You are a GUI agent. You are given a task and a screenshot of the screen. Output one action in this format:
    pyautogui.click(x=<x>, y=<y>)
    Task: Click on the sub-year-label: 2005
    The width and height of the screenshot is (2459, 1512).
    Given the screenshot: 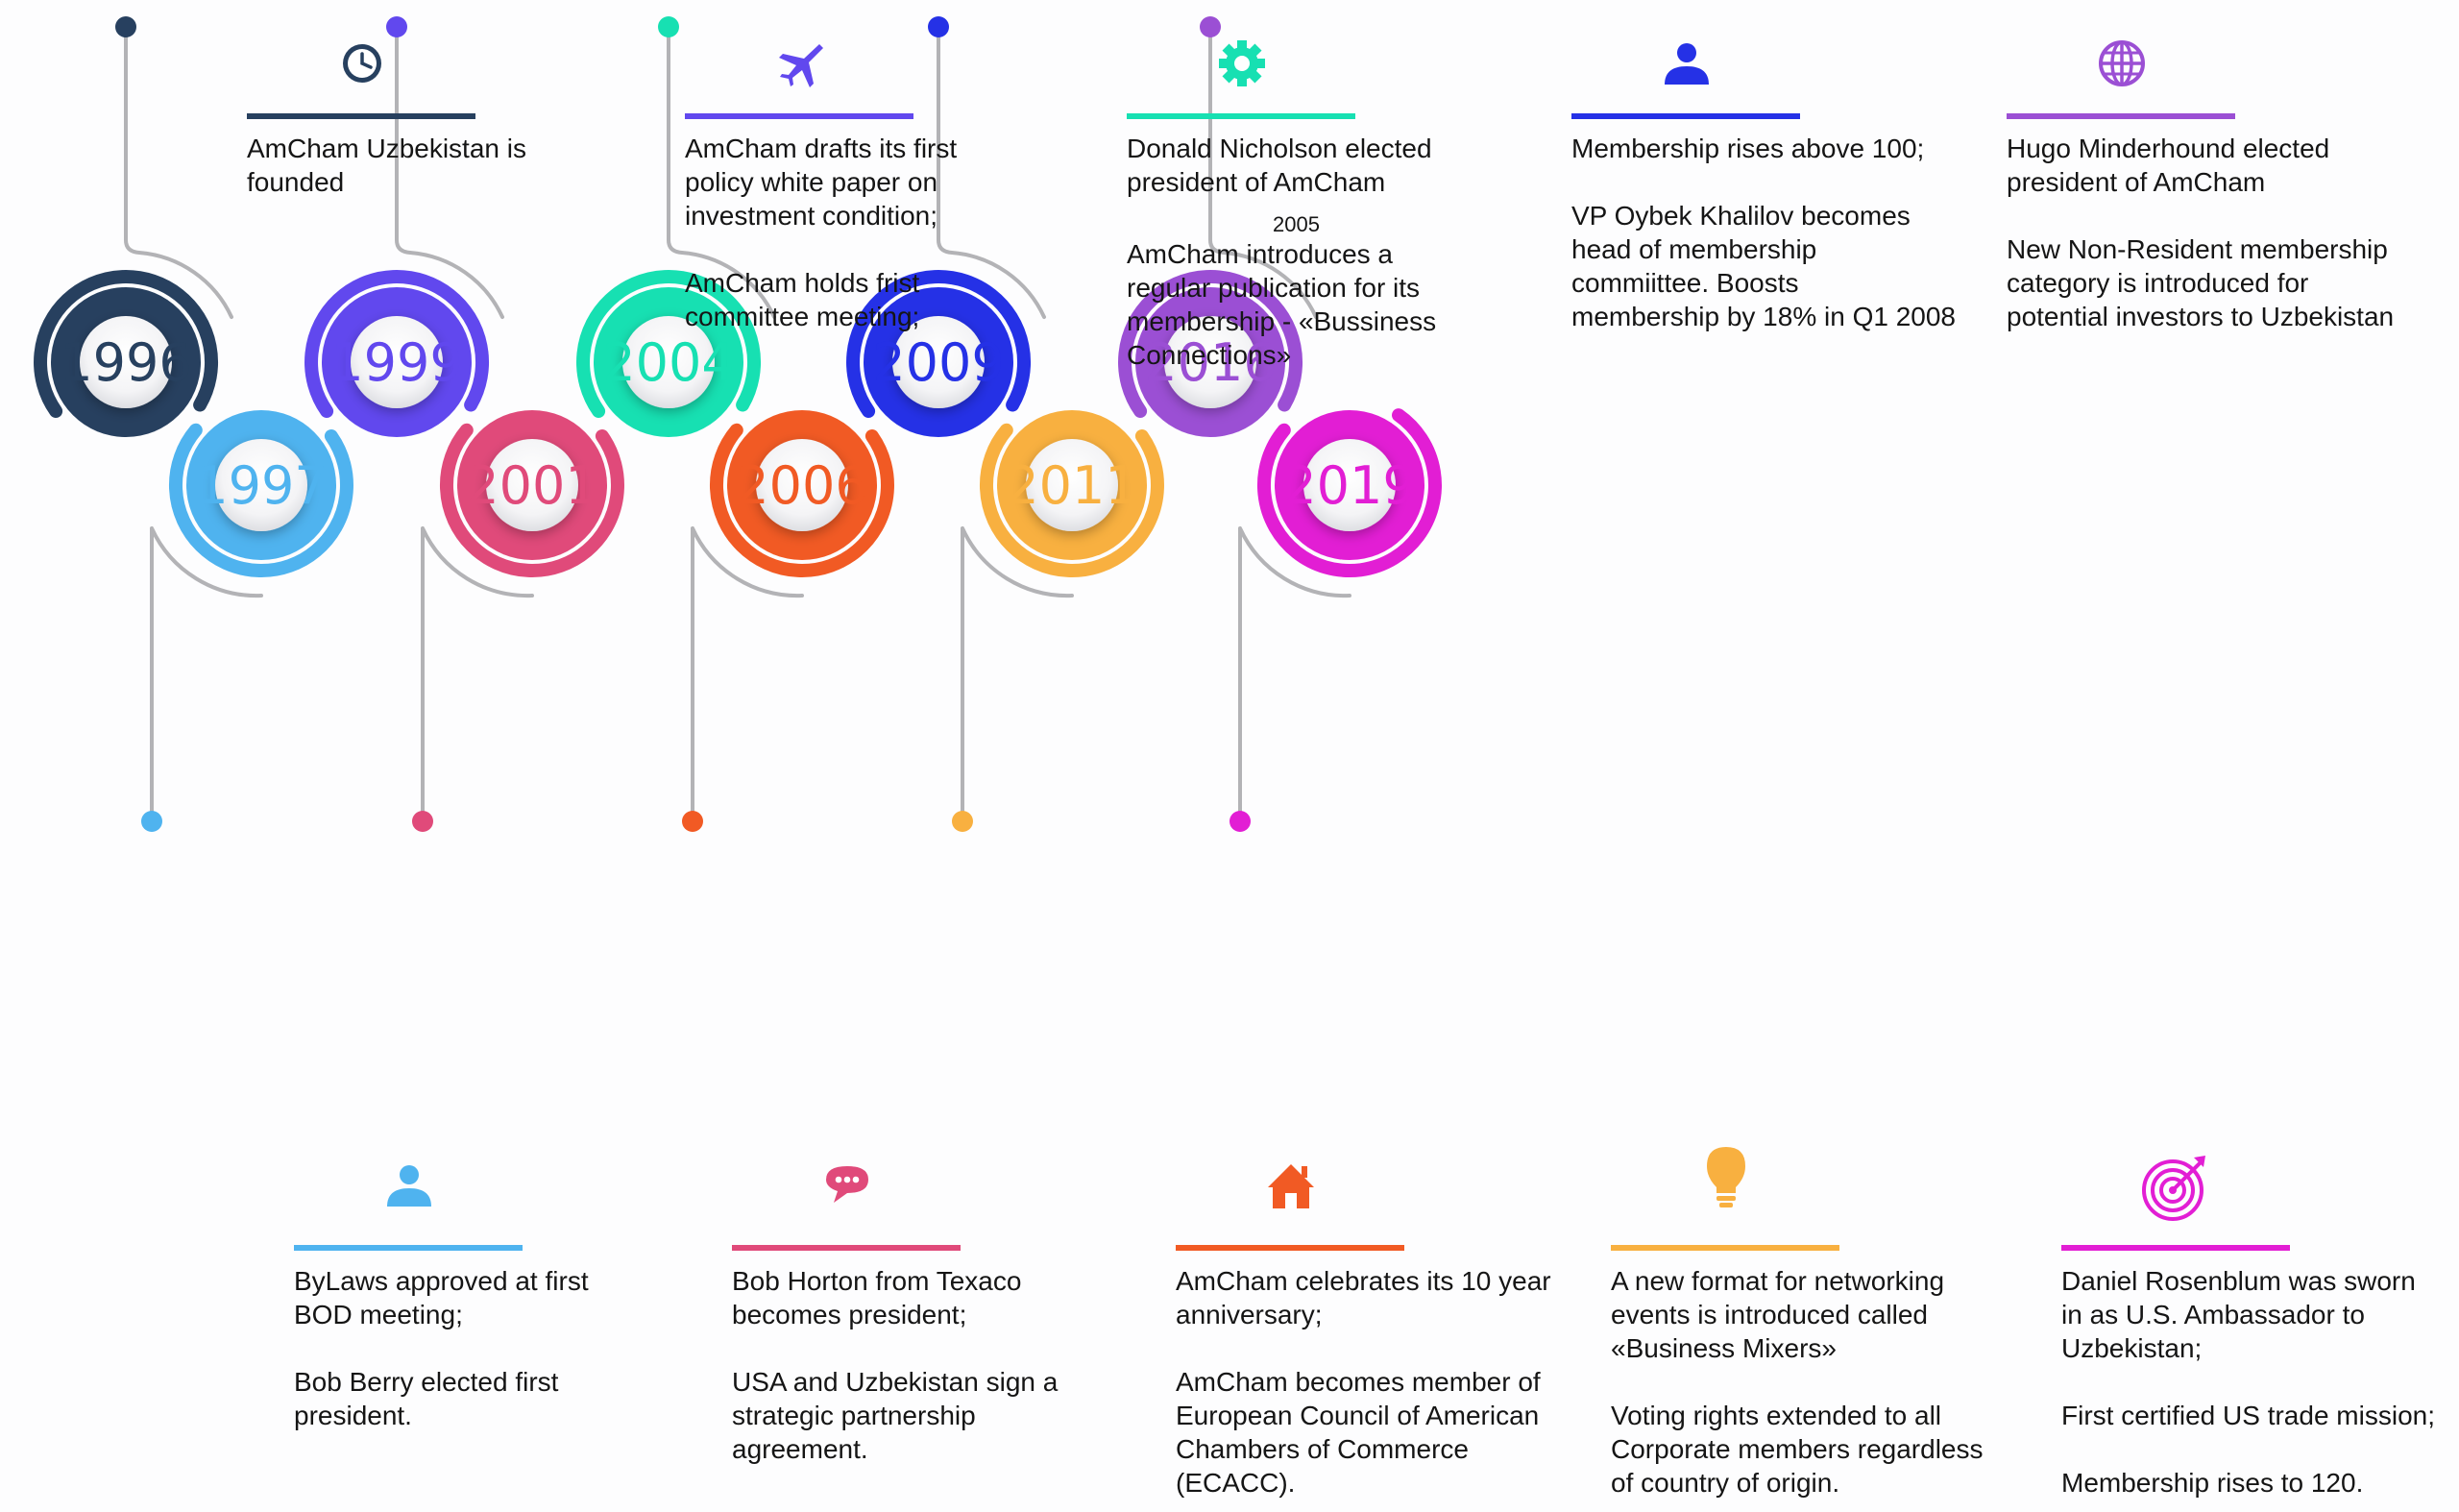 What is the action you would take?
    pyautogui.click(x=1296, y=224)
    